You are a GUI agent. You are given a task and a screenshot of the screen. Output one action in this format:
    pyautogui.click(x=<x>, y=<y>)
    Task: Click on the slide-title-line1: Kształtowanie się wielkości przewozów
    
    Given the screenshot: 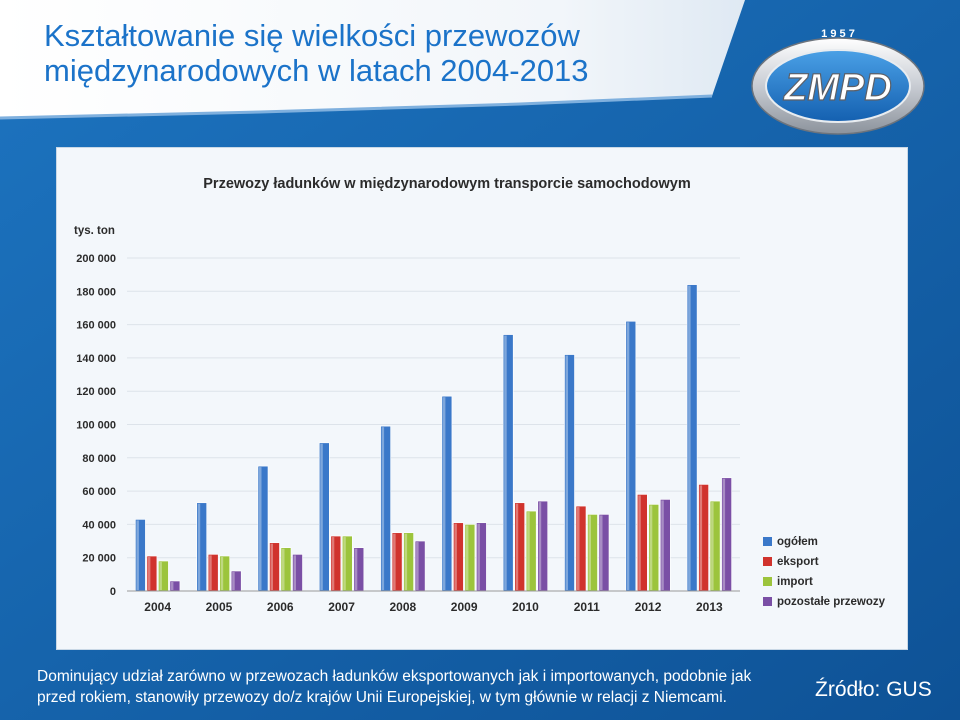 What is the action you would take?
    pyautogui.click(x=312, y=35)
    